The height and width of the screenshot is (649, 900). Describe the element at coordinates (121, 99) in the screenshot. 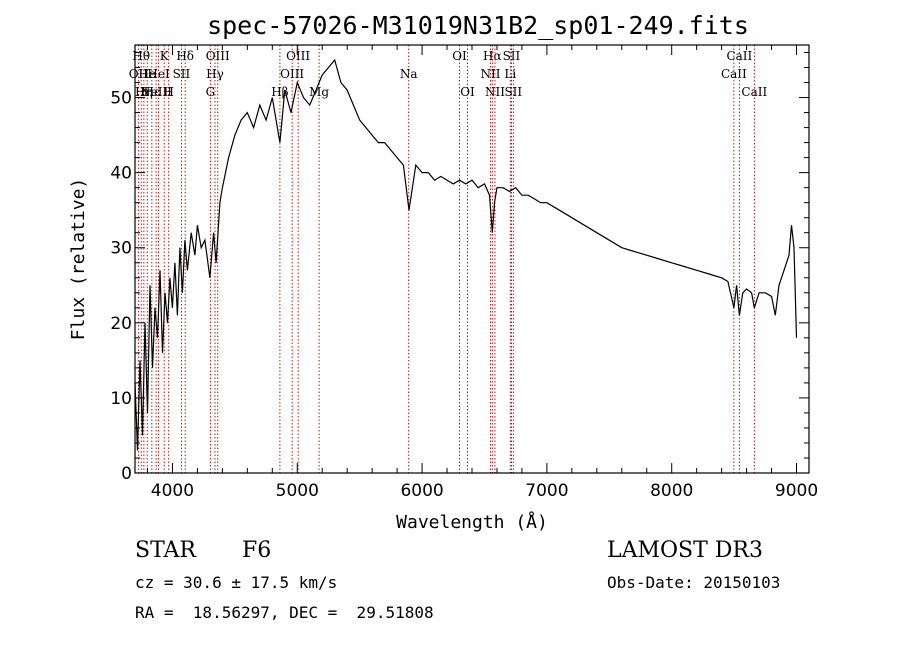

I see `y-tick-label-5: 50` at that location.